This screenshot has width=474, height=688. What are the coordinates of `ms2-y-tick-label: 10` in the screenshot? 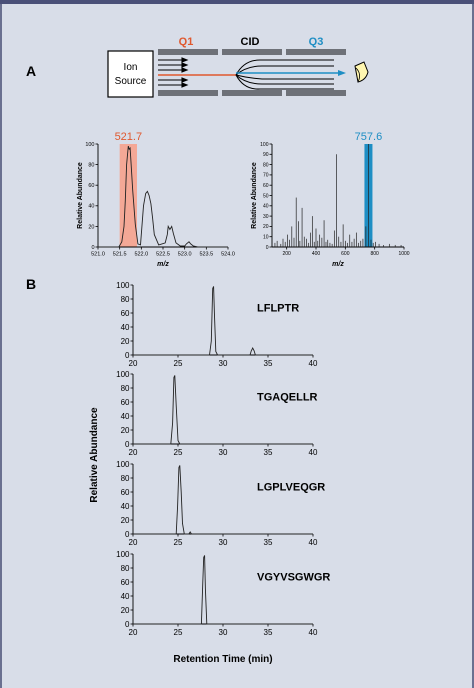 It's located at (266, 237).